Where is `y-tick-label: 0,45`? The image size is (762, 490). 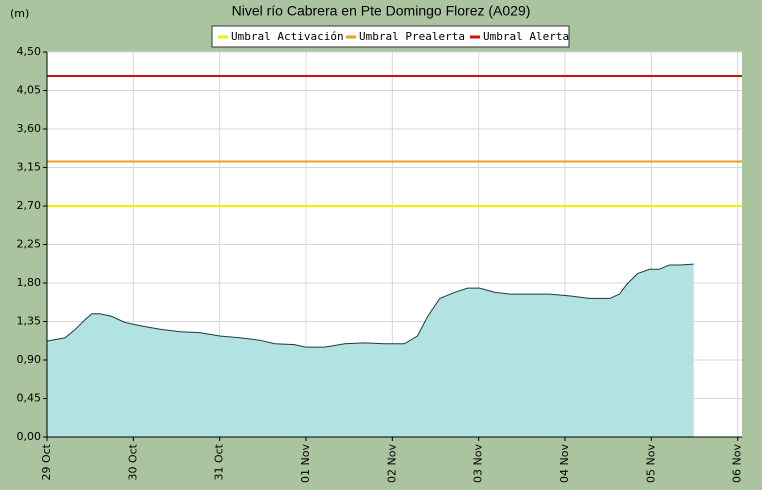 y-tick-label: 0,45 is located at coordinates (29, 398).